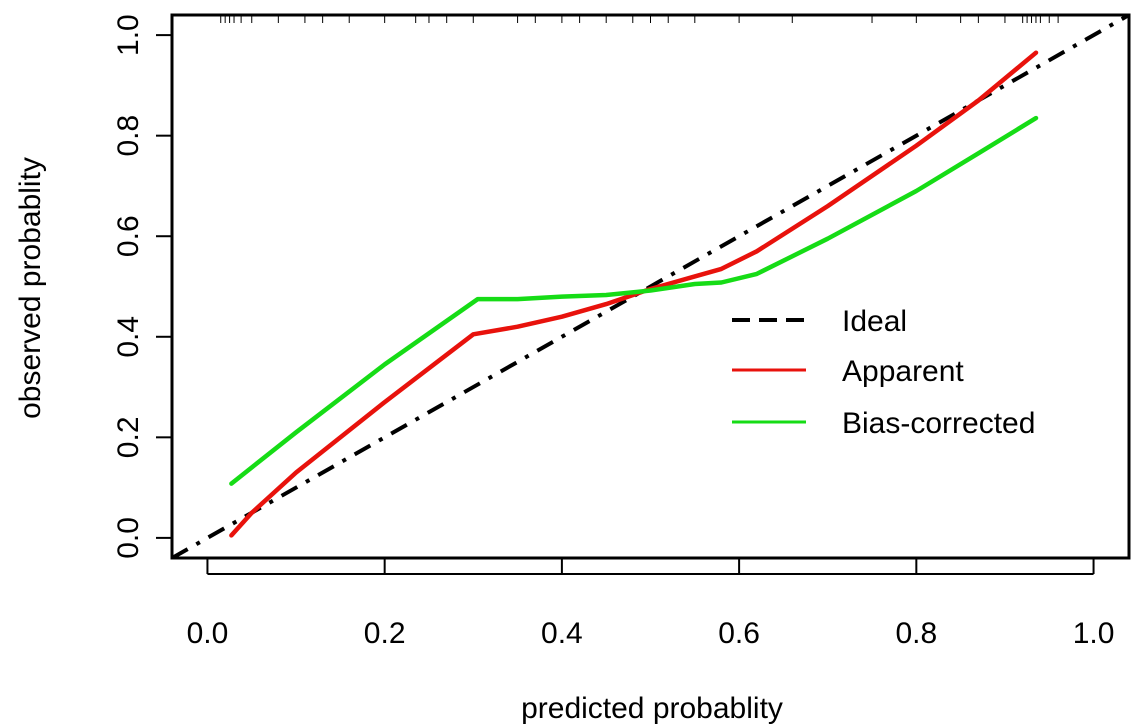  Describe the element at coordinates (874, 321) in the screenshot. I see `legend-label: Ideal` at that location.